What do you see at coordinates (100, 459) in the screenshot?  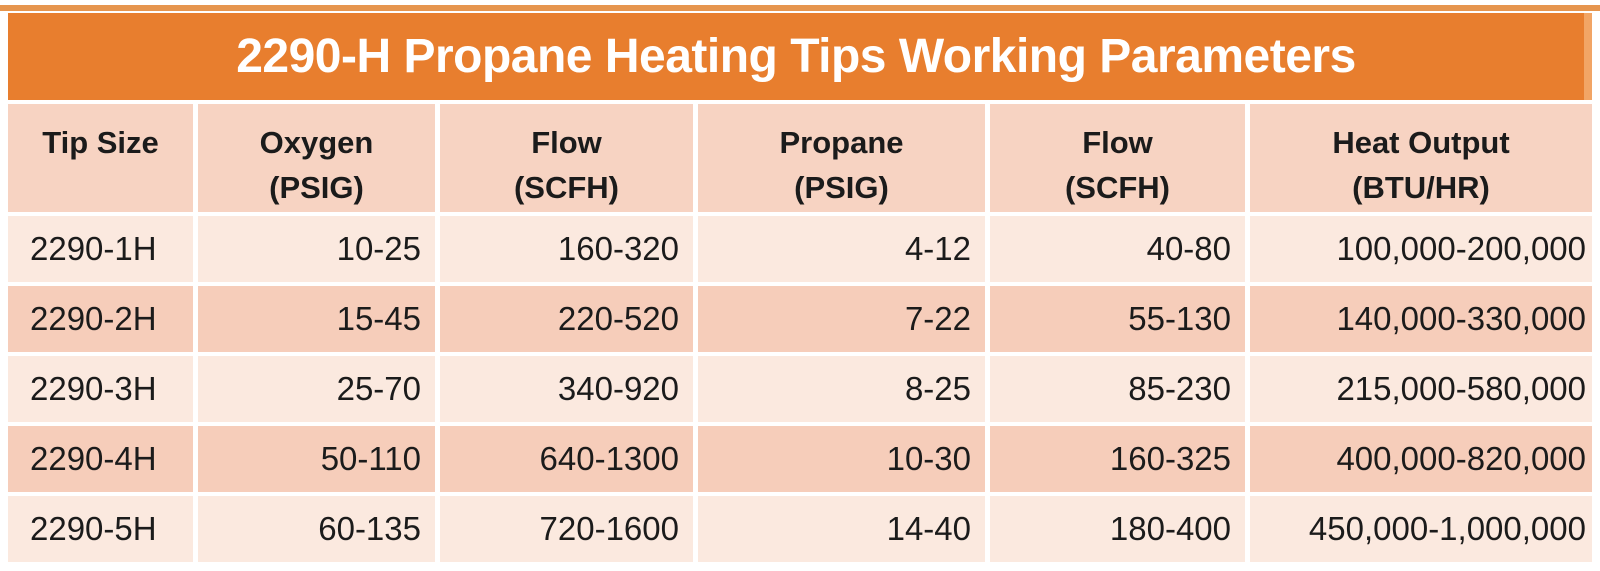 I see `tip-size-cell: 2290-4H` at bounding box center [100, 459].